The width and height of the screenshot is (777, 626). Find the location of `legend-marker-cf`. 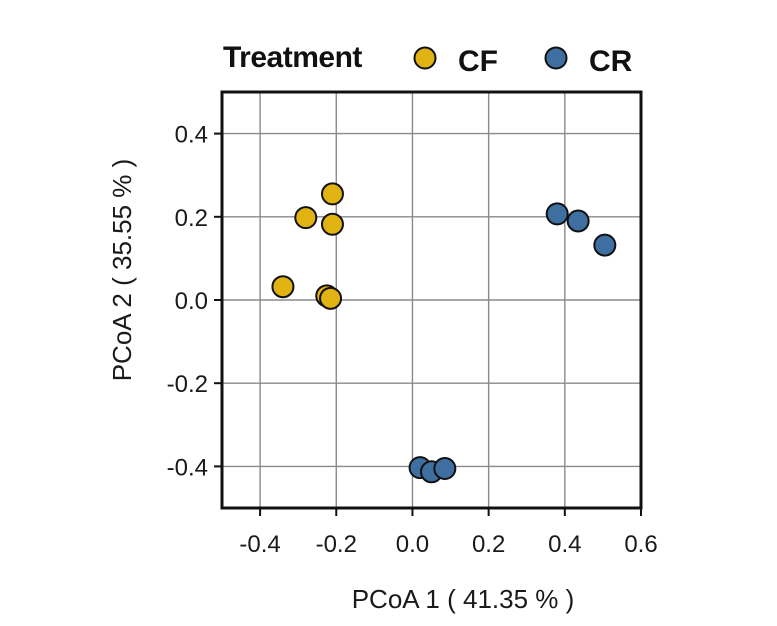

legend-marker-cf is located at coordinates (425, 58).